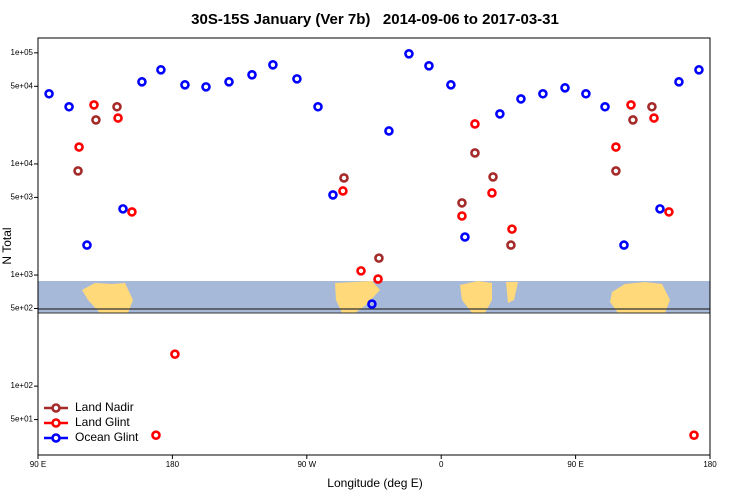 The width and height of the screenshot is (750, 500). I want to click on legend-label: Land Nadir, so click(104, 407).